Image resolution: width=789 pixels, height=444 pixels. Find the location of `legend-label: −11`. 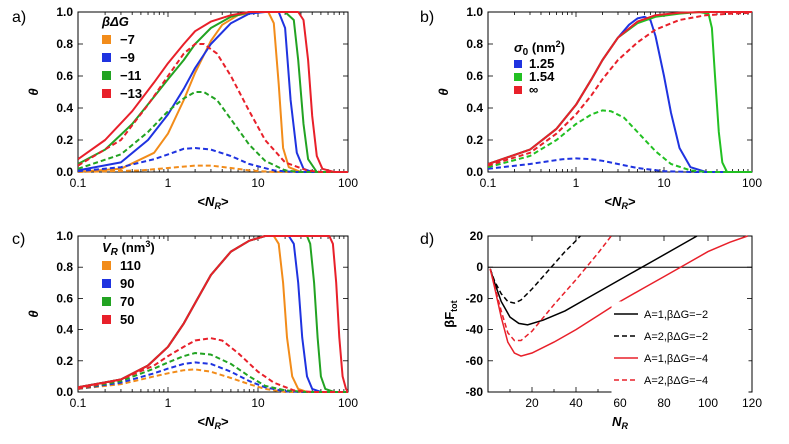

legend-label: −11 is located at coordinates (130, 75).